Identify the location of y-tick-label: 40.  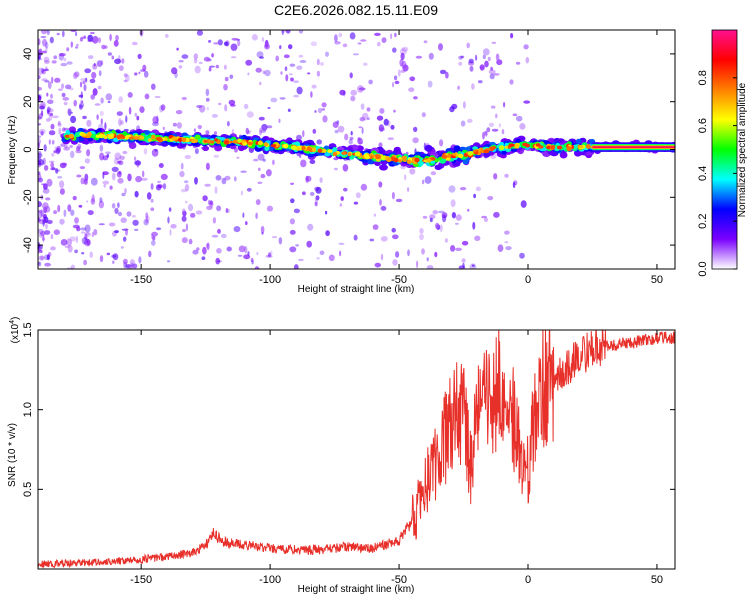
(28, 54).